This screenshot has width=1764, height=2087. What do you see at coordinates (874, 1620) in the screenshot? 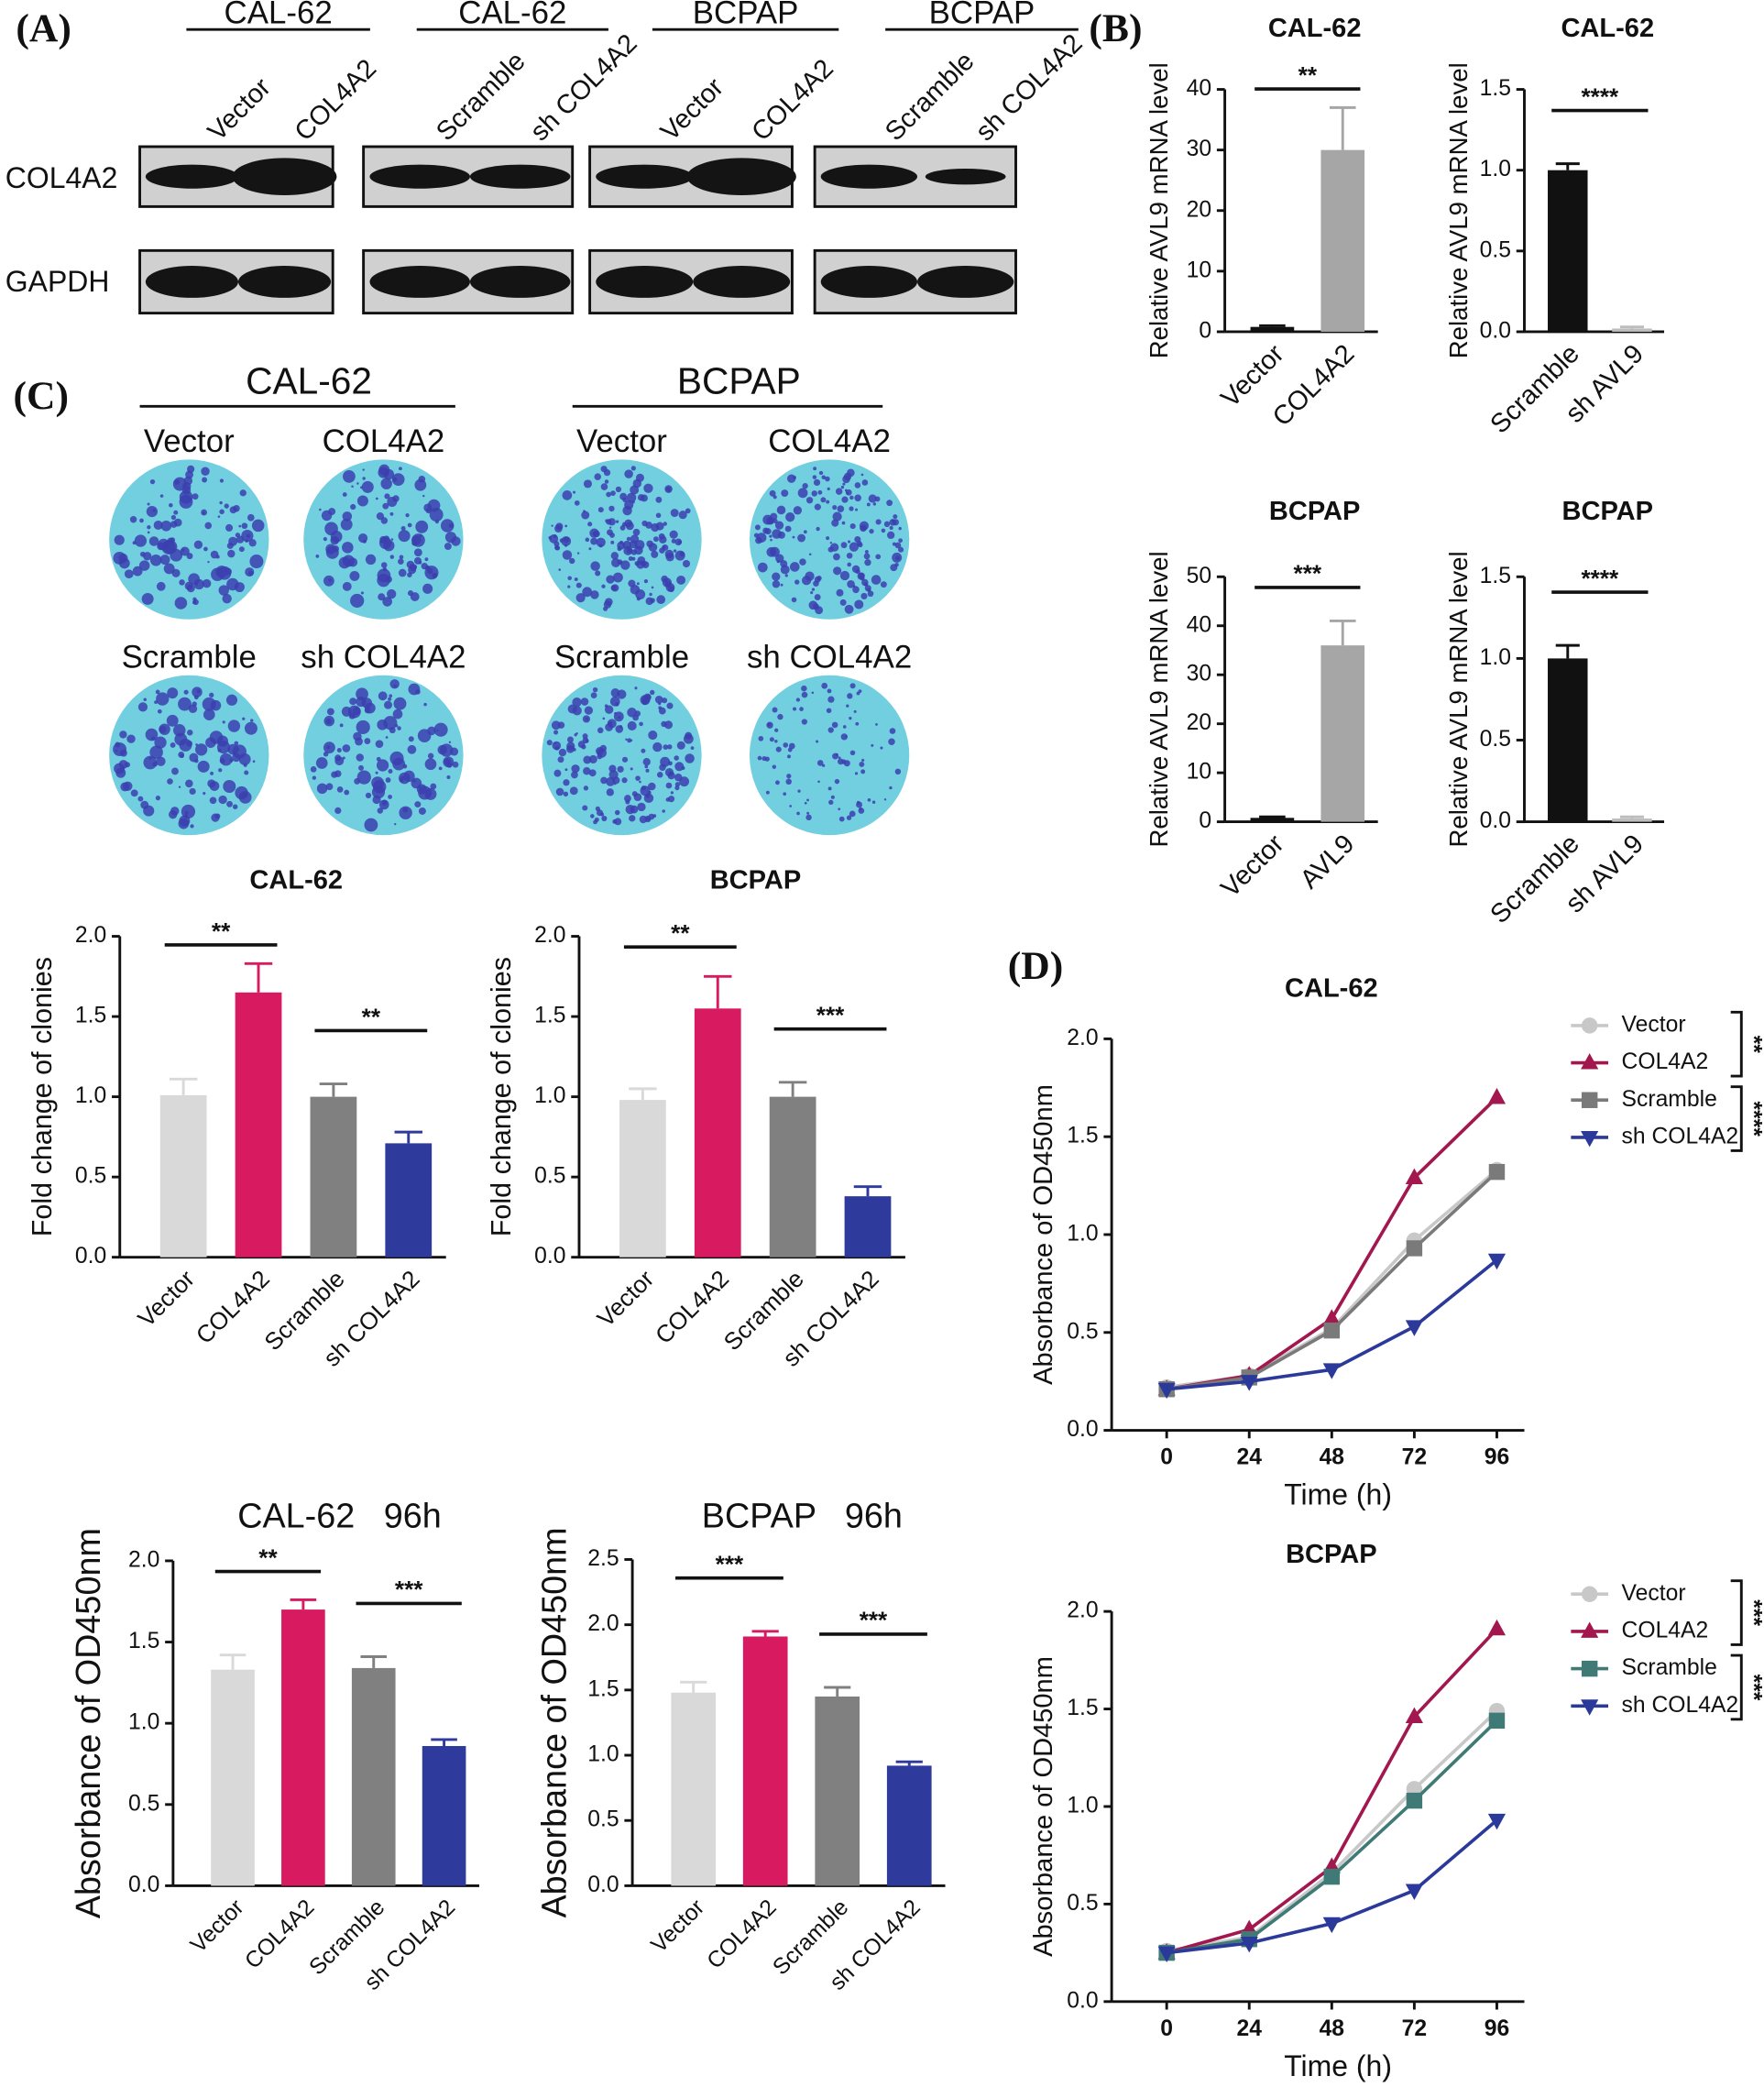
I see `significance-label: ***` at bounding box center [874, 1620].